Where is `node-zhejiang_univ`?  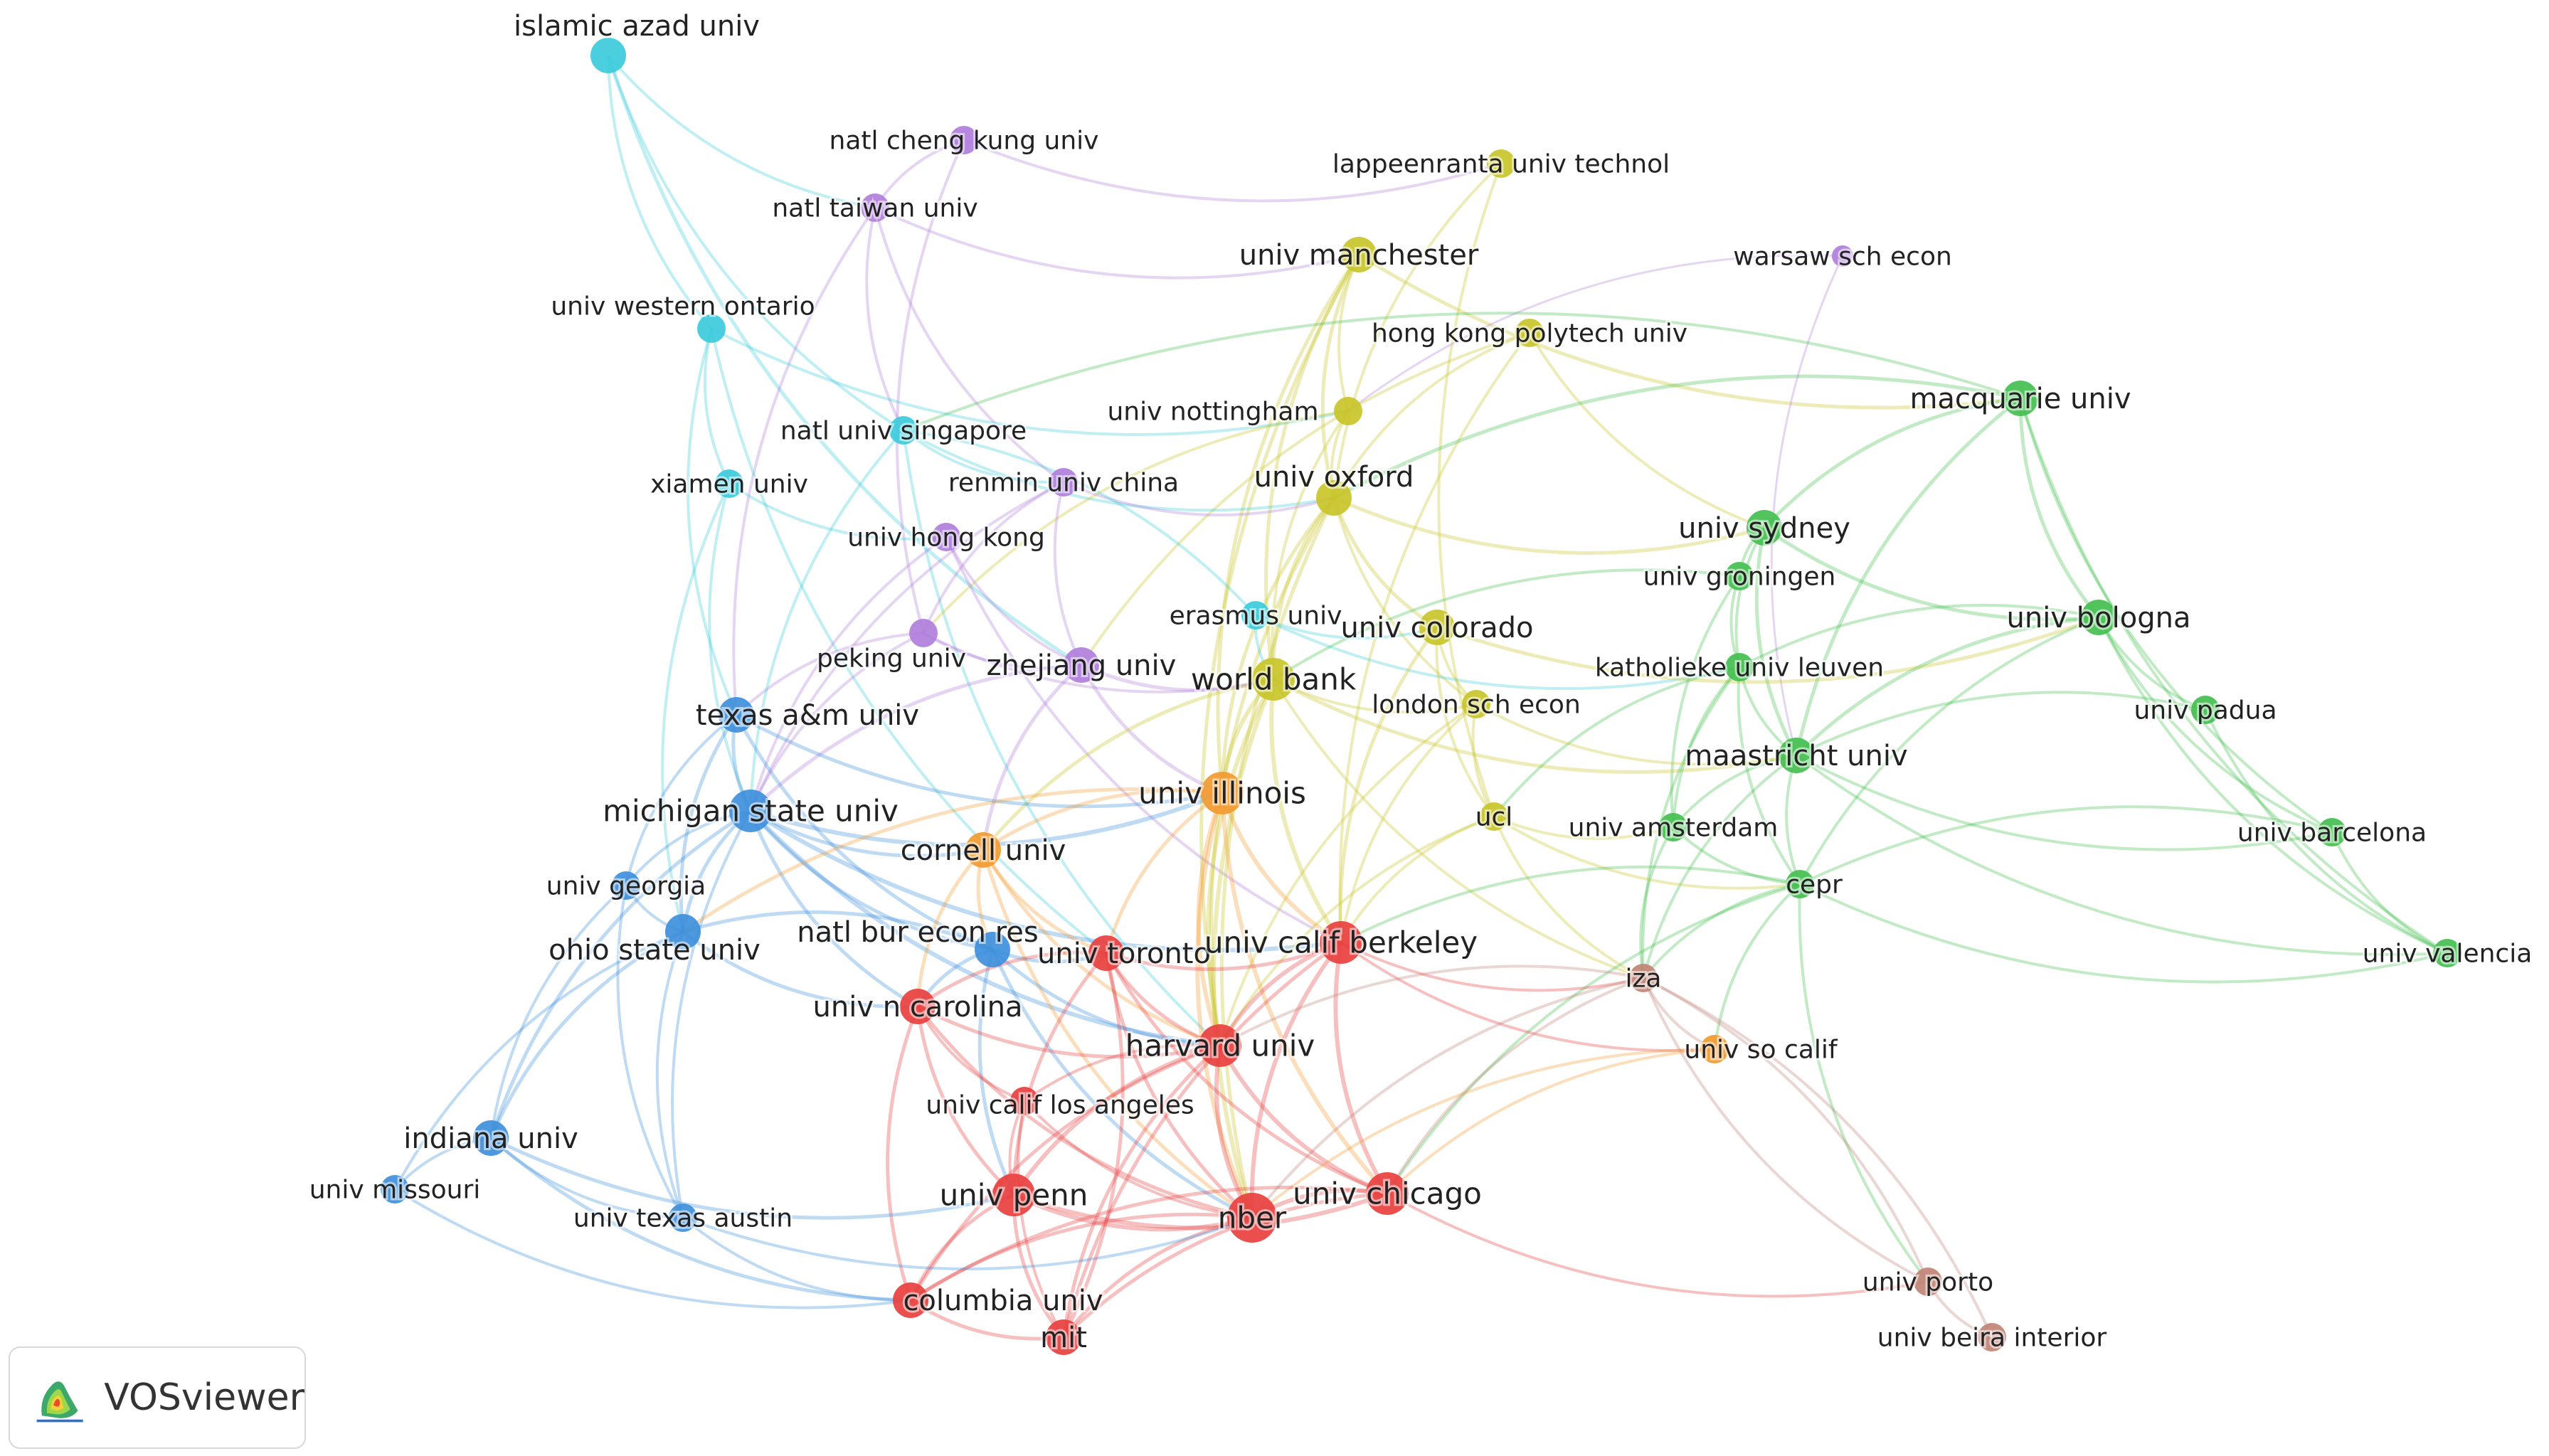
node-zhejiang_univ is located at coordinates (1081, 665).